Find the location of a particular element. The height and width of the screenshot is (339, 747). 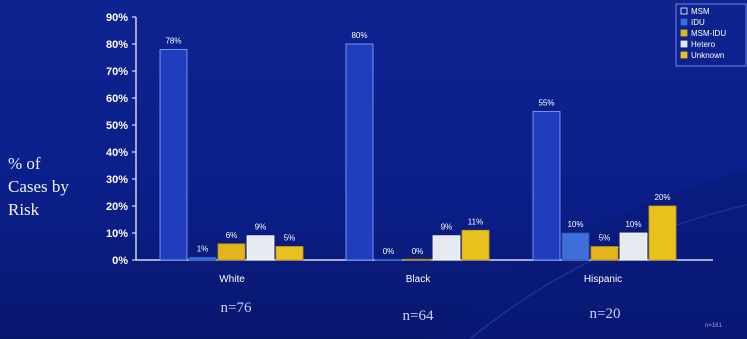

data-label: 6% is located at coordinates (232, 235).